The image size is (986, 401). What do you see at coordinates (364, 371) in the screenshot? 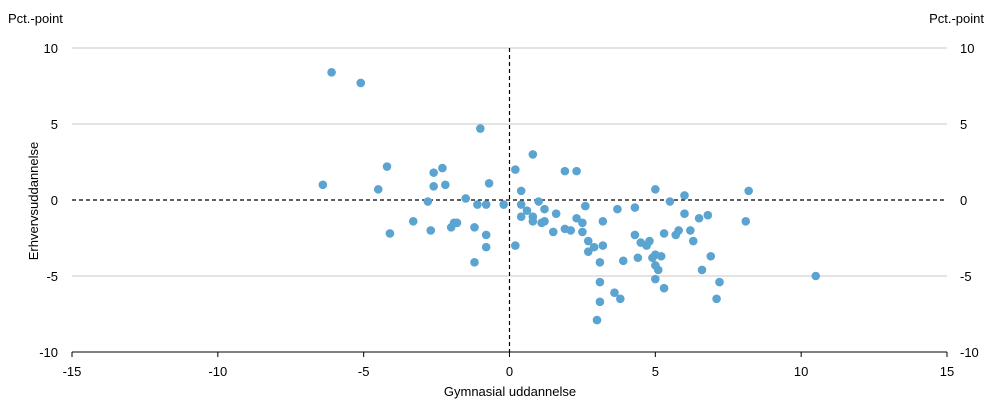
I see `x-tick-label: -5` at bounding box center [364, 371].